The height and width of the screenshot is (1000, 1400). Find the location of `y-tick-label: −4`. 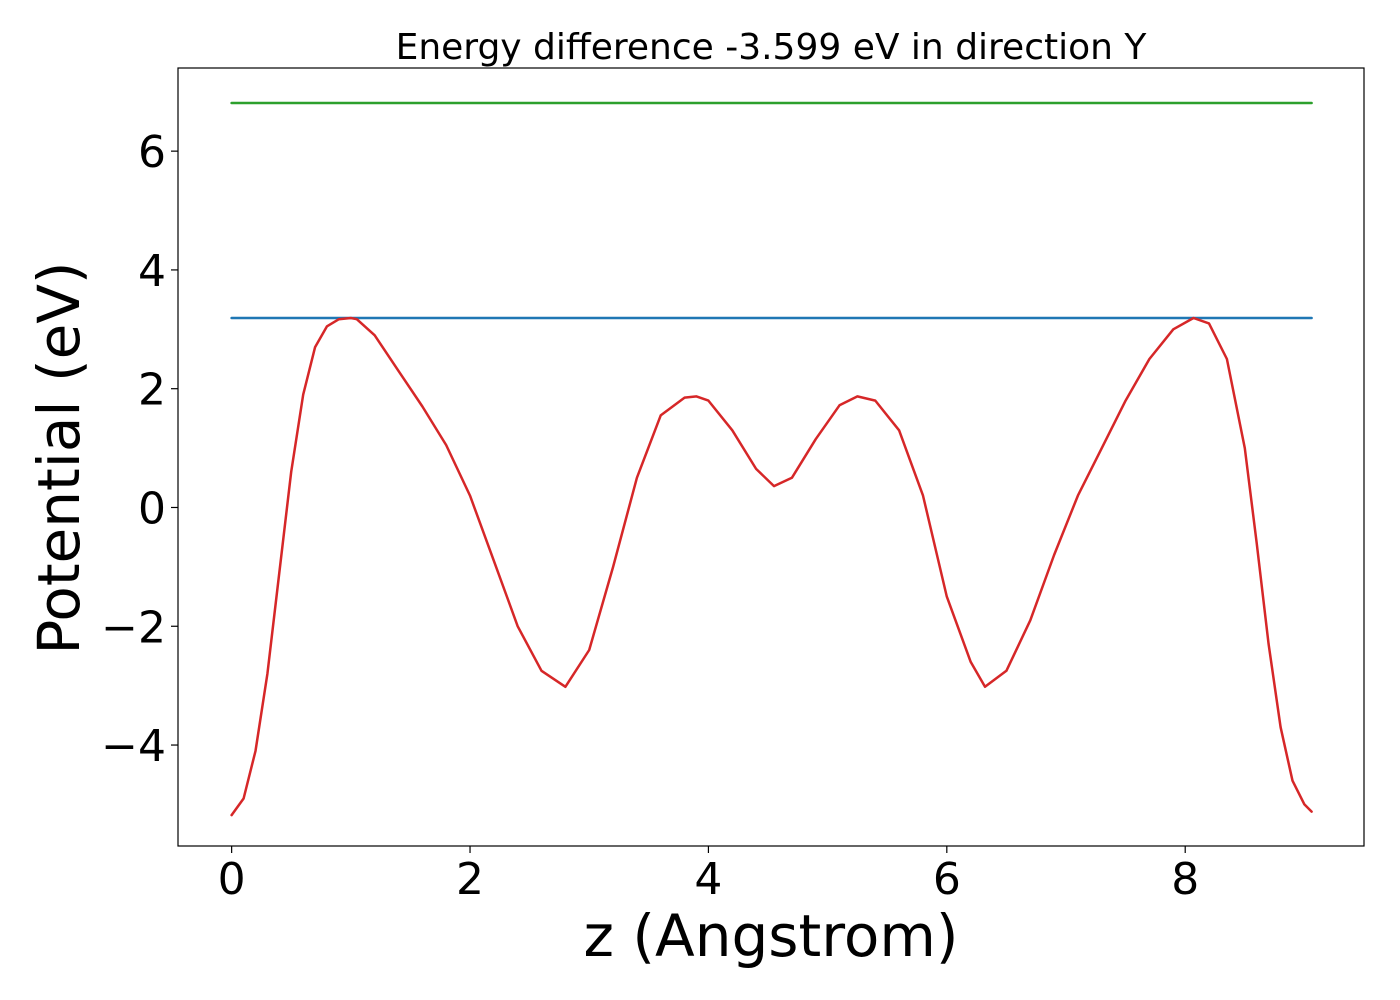

y-tick-label: −4 is located at coordinates (133, 746).